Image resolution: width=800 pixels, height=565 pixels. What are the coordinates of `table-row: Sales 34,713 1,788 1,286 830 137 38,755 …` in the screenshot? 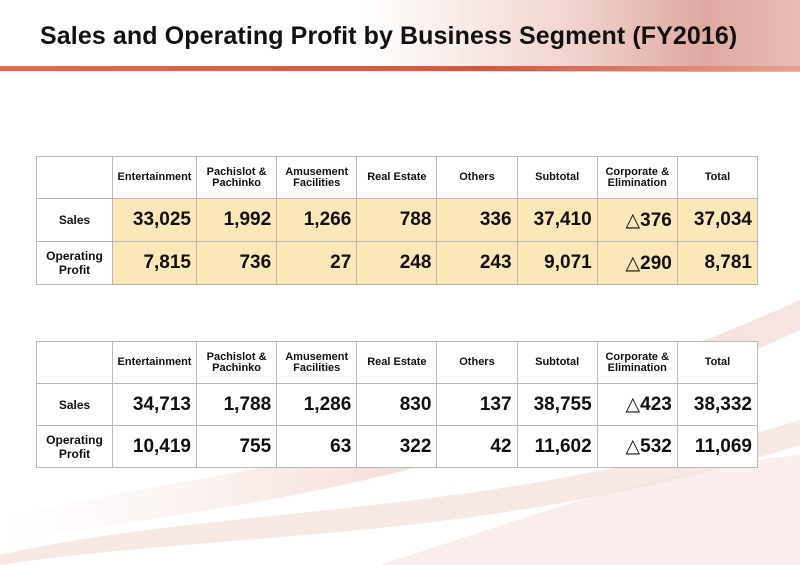 It's located at (397, 404).